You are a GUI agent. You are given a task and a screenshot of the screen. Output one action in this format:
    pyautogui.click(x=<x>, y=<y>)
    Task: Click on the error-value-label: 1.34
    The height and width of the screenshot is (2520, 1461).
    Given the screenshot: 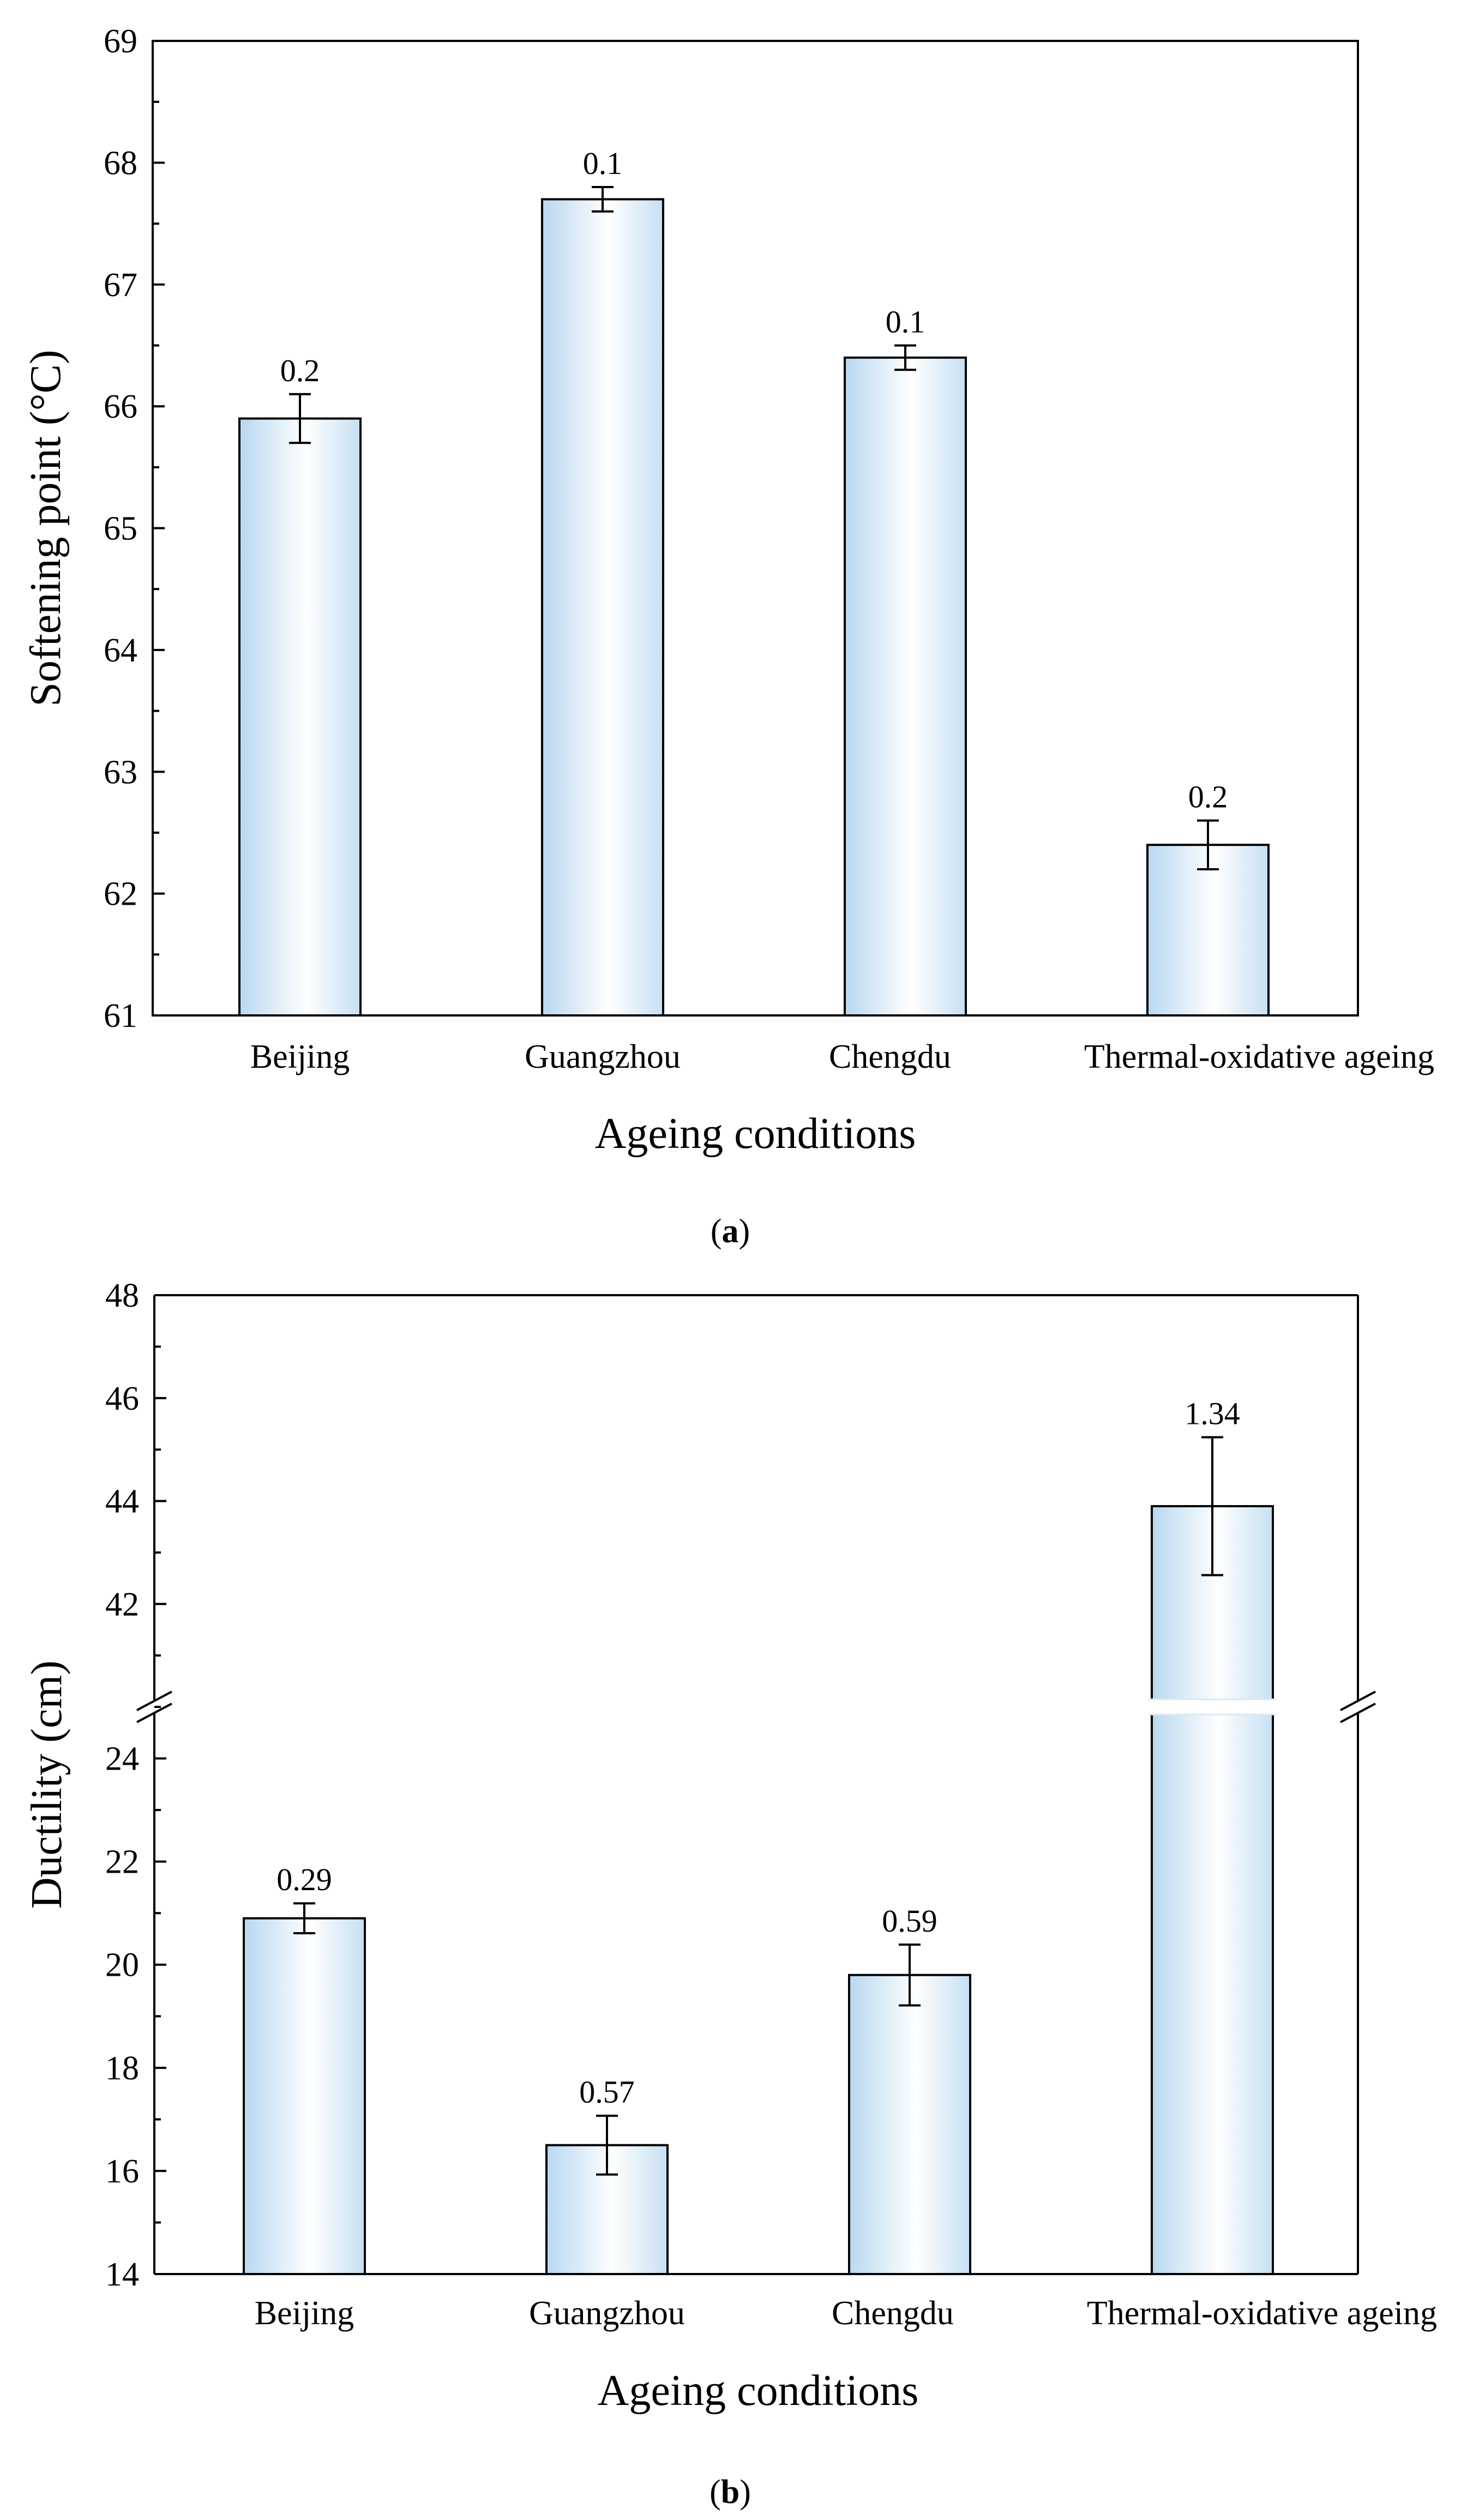 What is the action you would take?
    pyautogui.click(x=1212, y=1413)
    